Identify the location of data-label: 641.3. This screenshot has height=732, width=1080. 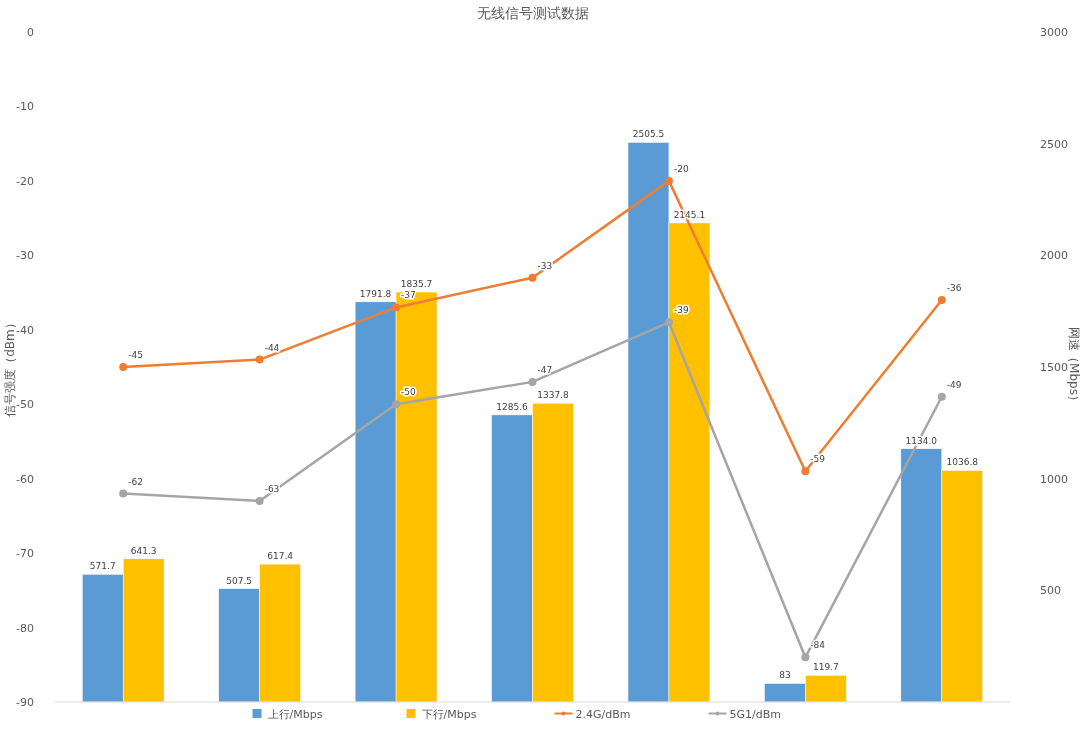
(143, 550).